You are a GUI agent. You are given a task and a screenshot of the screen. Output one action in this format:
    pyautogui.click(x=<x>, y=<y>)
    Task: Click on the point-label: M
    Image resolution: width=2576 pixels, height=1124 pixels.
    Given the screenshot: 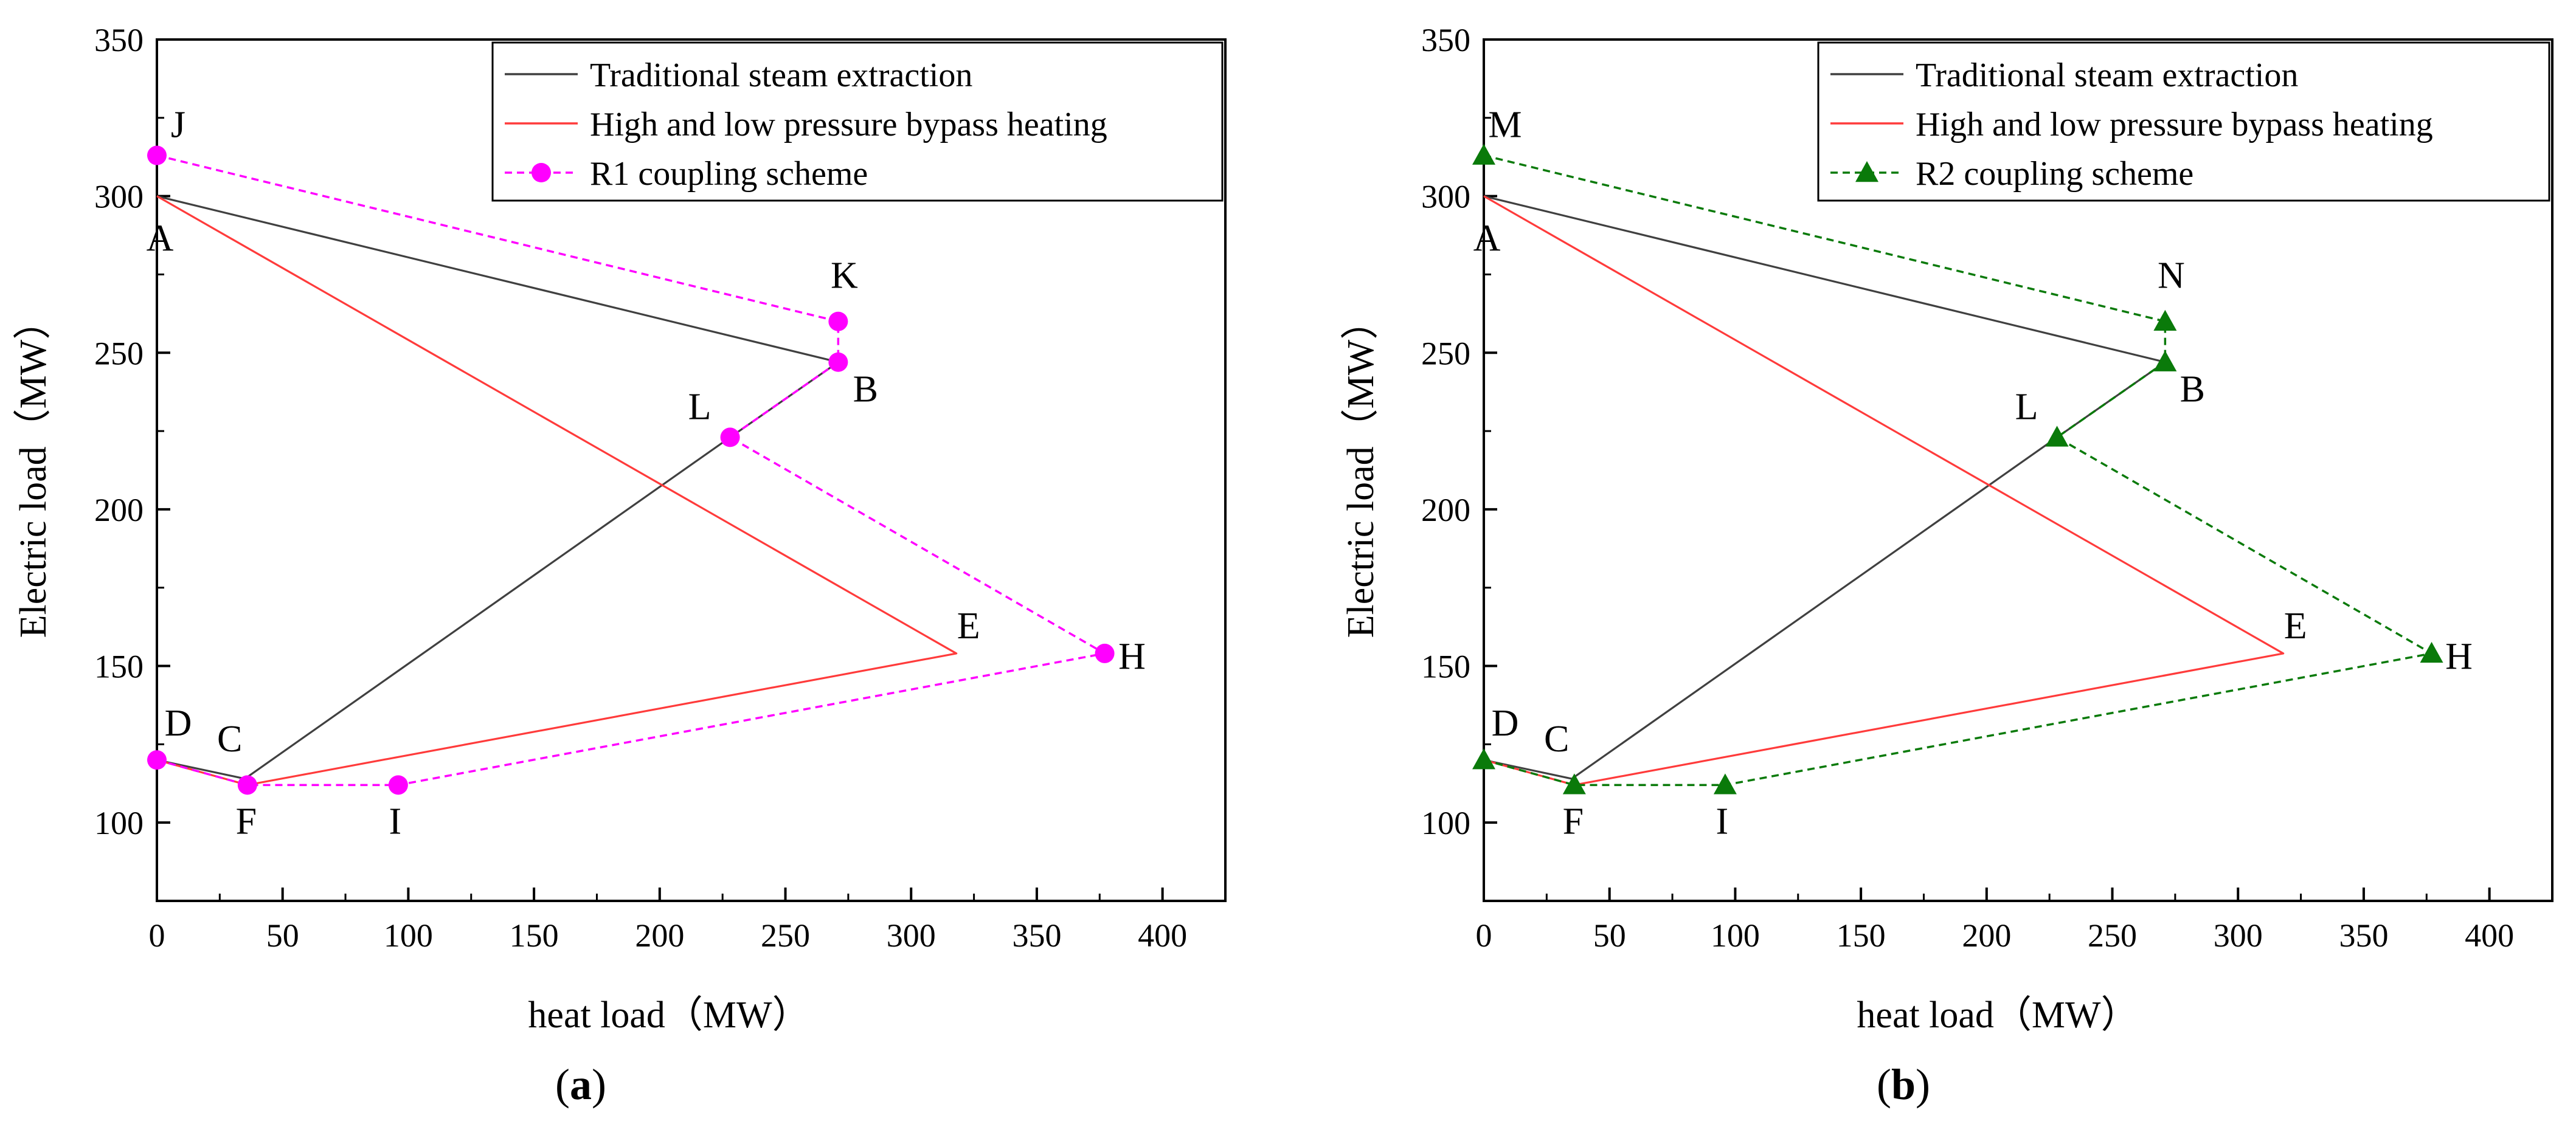 What is the action you would take?
    pyautogui.click(x=1505, y=125)
    